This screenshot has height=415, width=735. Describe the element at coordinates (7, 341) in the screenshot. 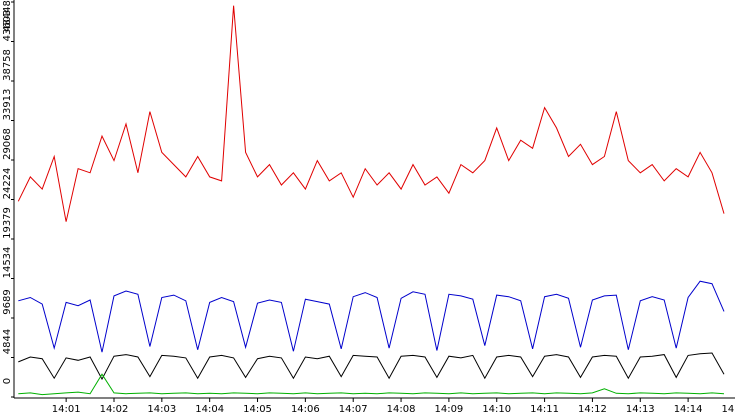

I see `y-tick-label: 4844` at that location.